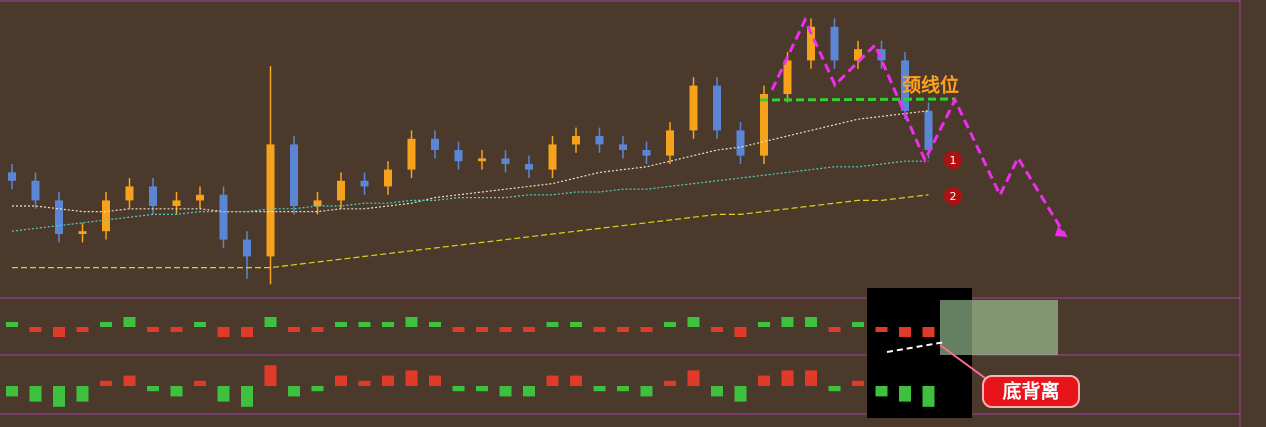 This screenshot has width=1266, height=427. Describe the element at coordinates (930, 85) in the screenshot. I see `neckline-label: 颈线位` at that location.